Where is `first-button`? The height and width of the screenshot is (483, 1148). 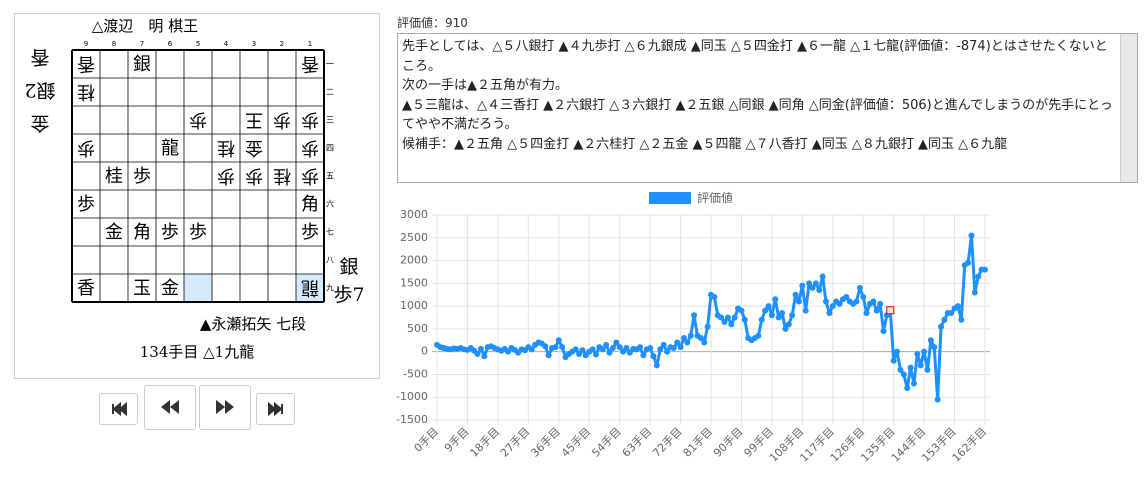 first-button is located at coordinates (118, 409).